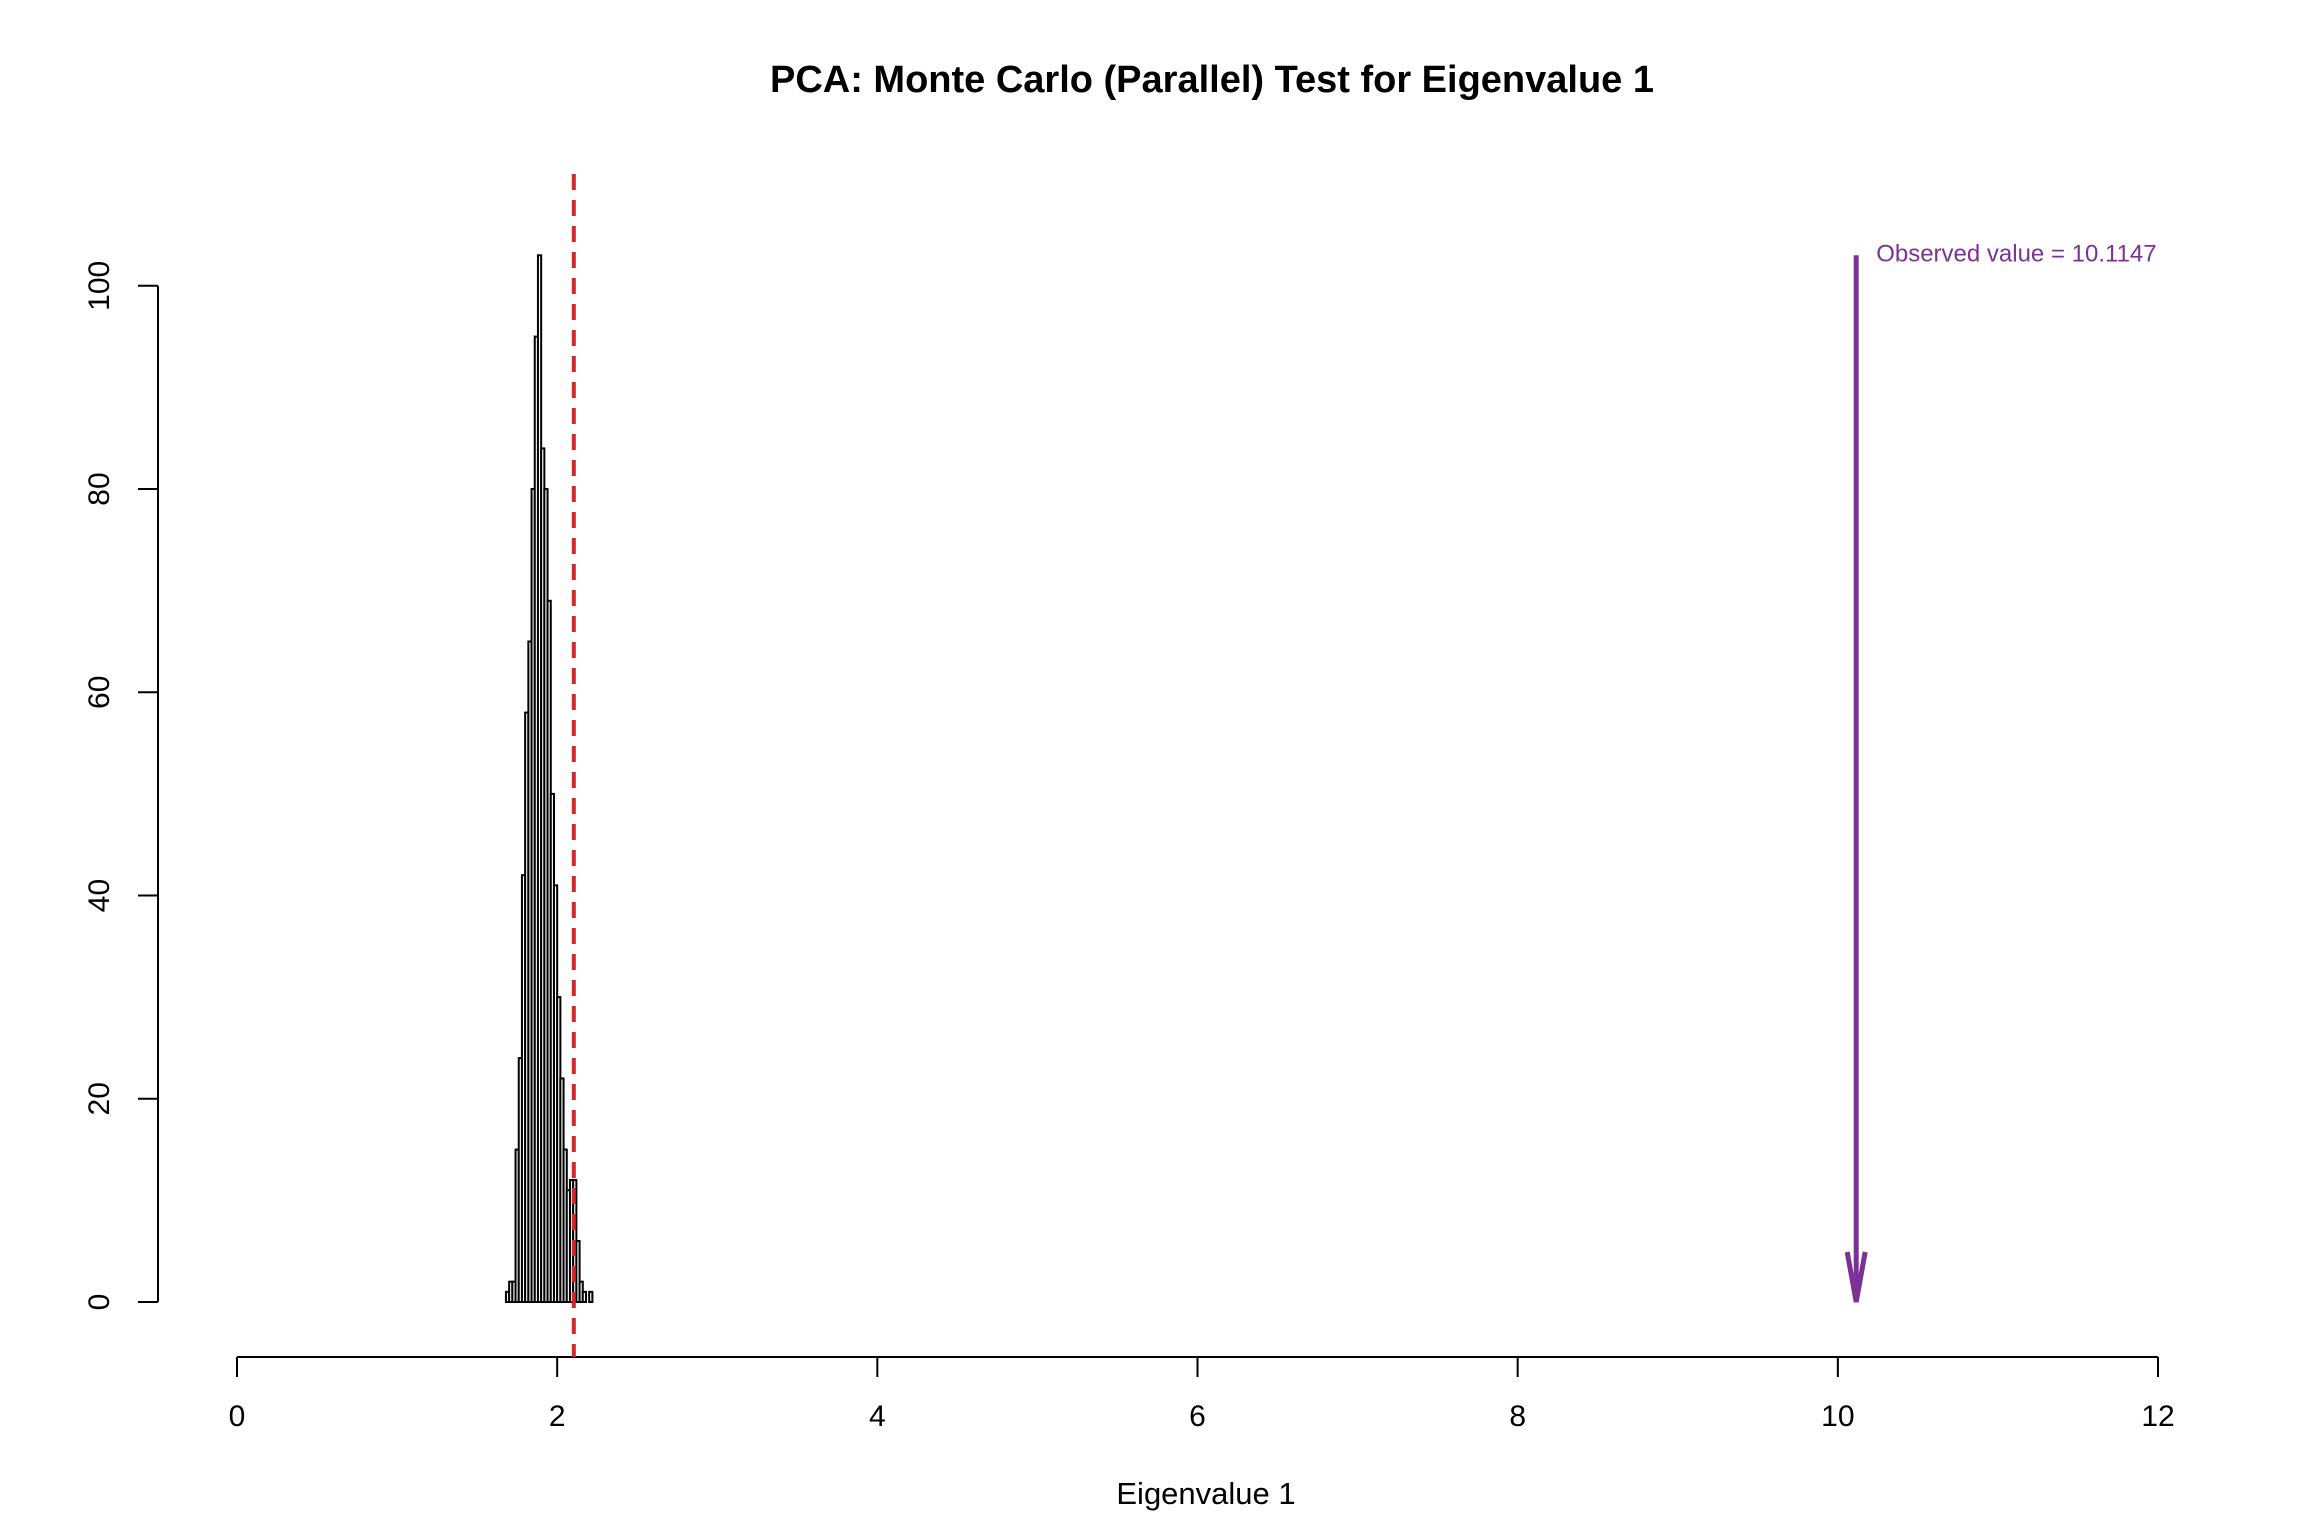 The width and height of the screenshot is (2304, 1536). I want to click on x-axis-label: Eigenvalue 1, so click(1205, 1493).